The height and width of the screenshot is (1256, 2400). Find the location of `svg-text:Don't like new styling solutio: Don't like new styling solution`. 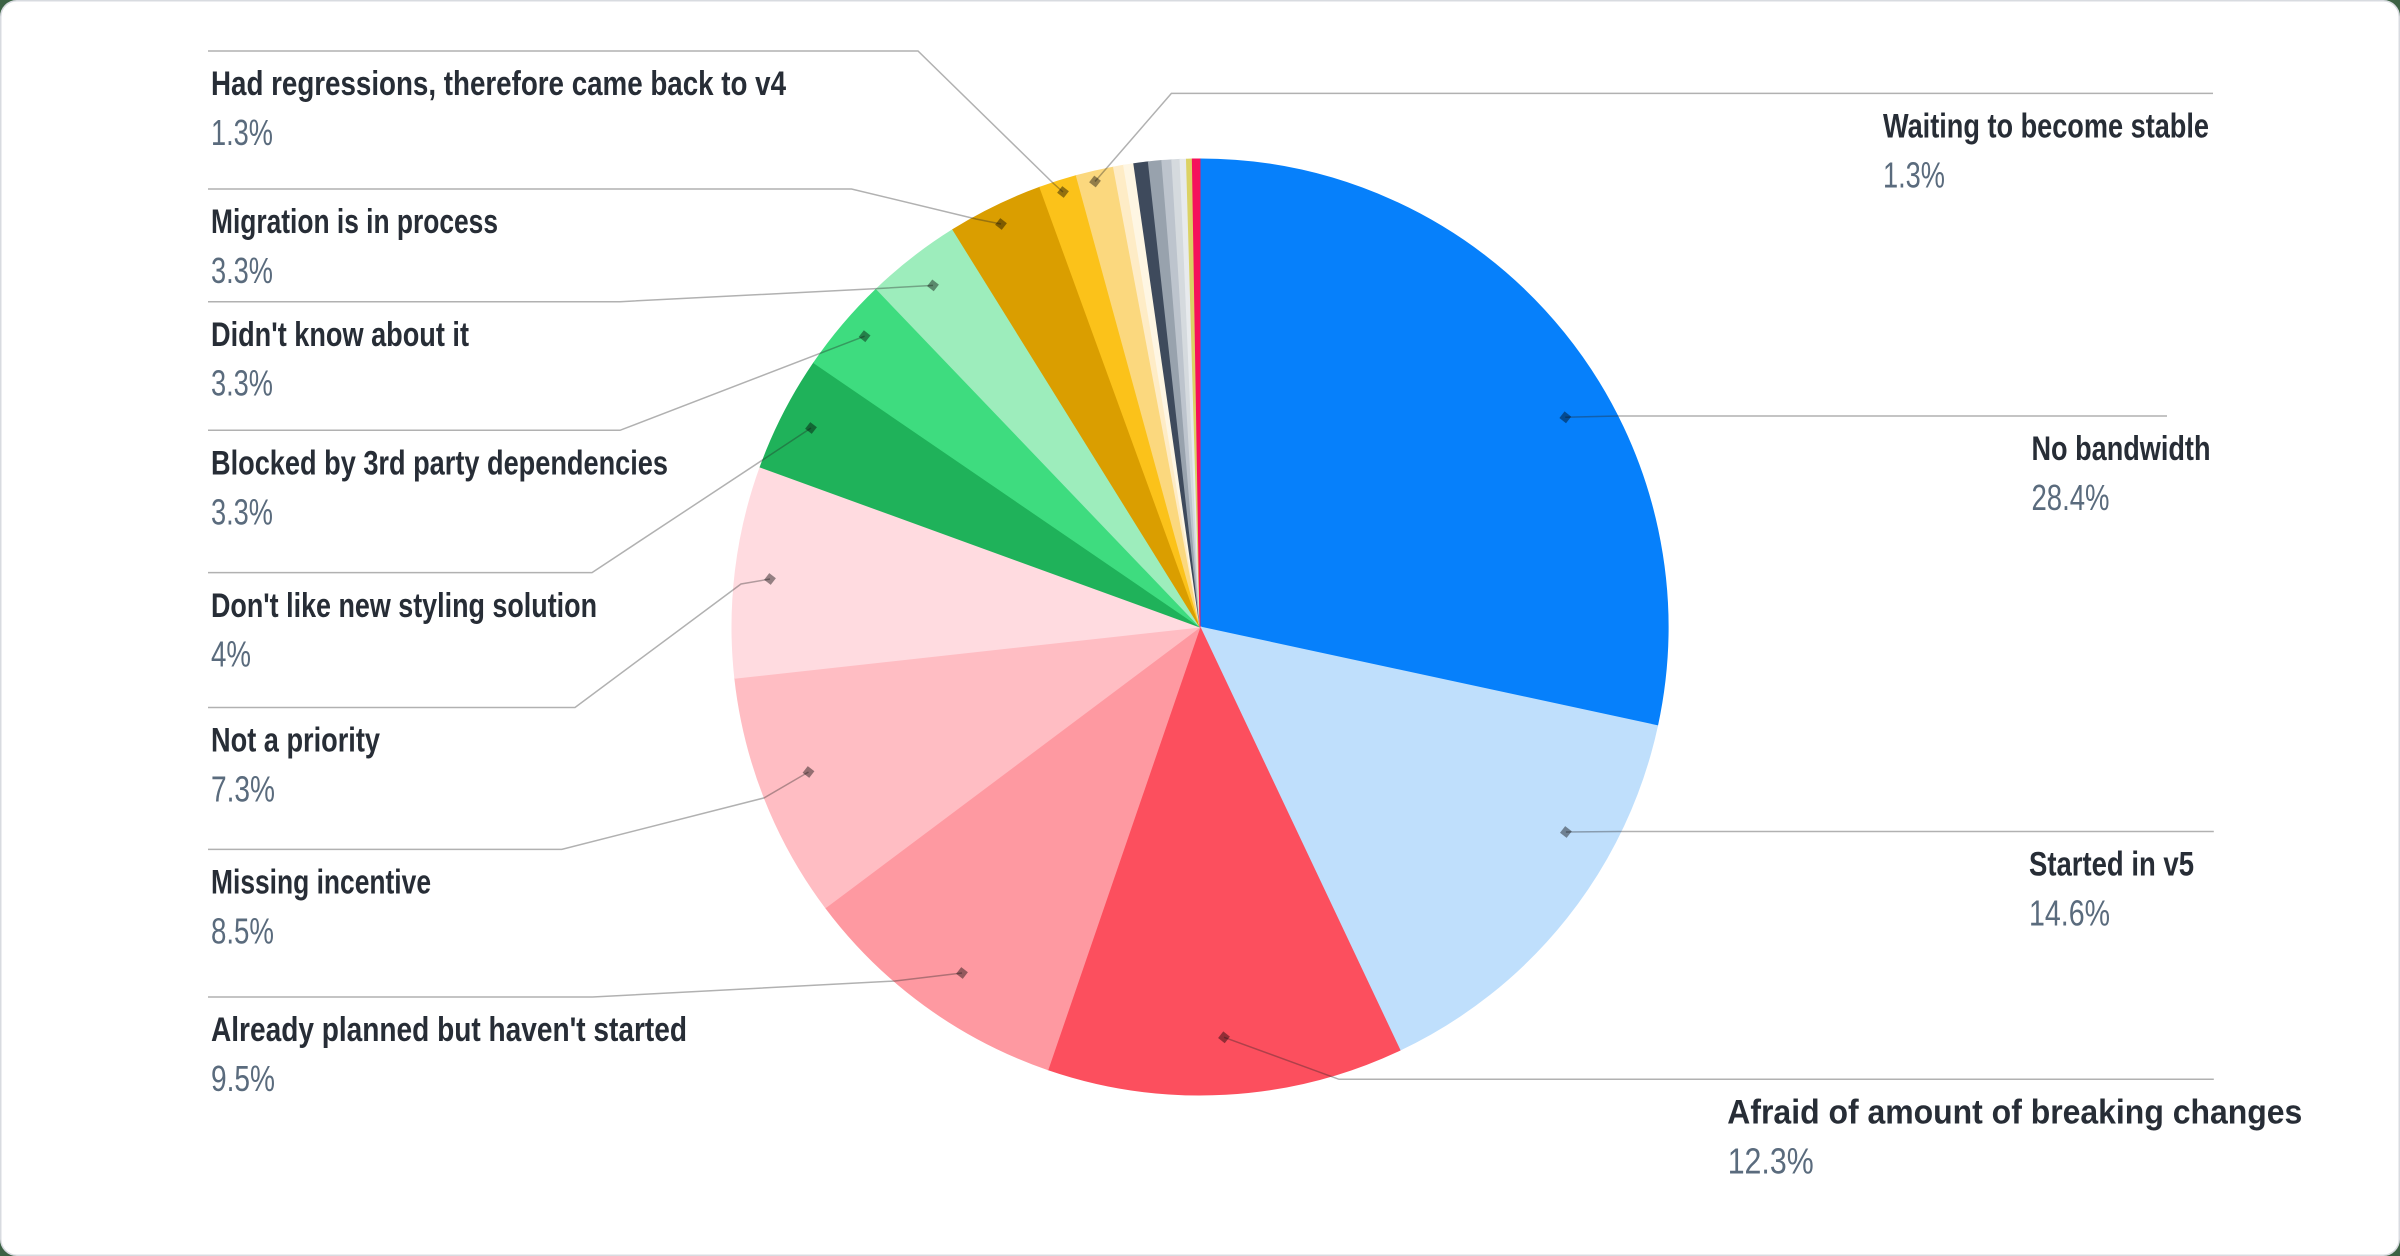

svg-text:Don't like new styling solutio: Don't like new styling solution is located at coordinates (404, 606).